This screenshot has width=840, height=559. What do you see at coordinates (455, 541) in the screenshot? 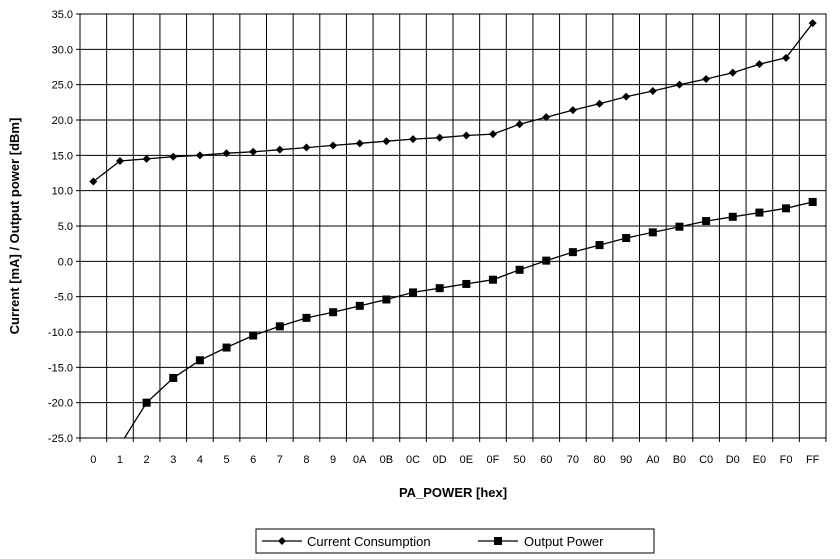
I see `legend-box` at bounding box center [455, 541].